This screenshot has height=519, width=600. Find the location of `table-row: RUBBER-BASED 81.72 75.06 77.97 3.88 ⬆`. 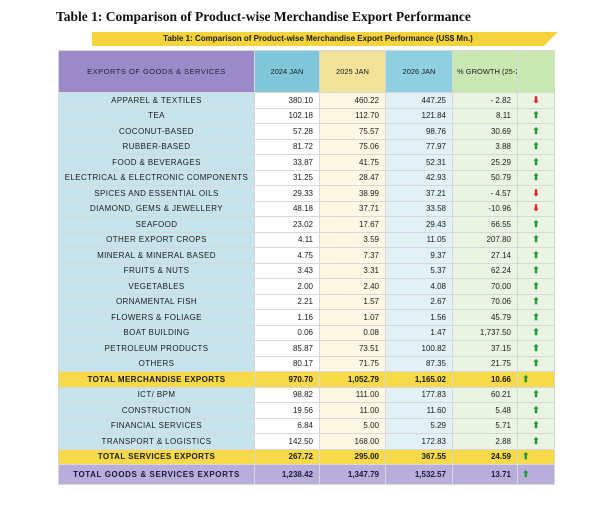

table-row: RUBBER-BASED 81.72 75.06 77.97 3.88 ⬆ is located at coordinates (306, 146).